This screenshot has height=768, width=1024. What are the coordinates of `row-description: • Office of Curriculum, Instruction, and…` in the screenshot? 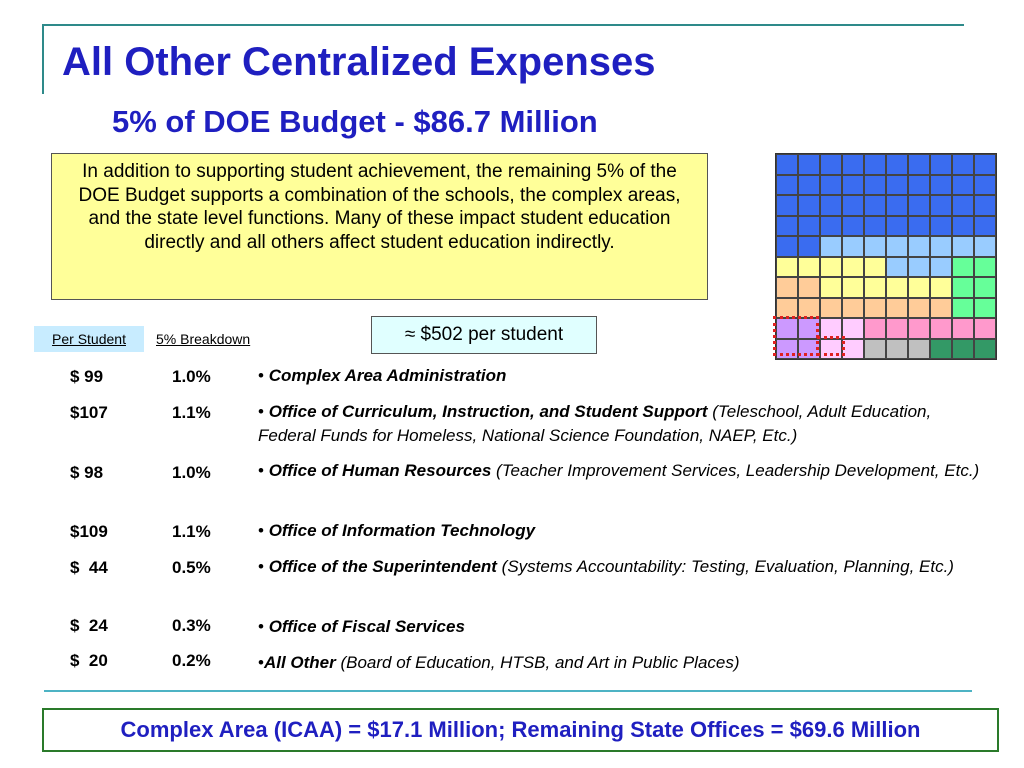 It's located at (625, 424).